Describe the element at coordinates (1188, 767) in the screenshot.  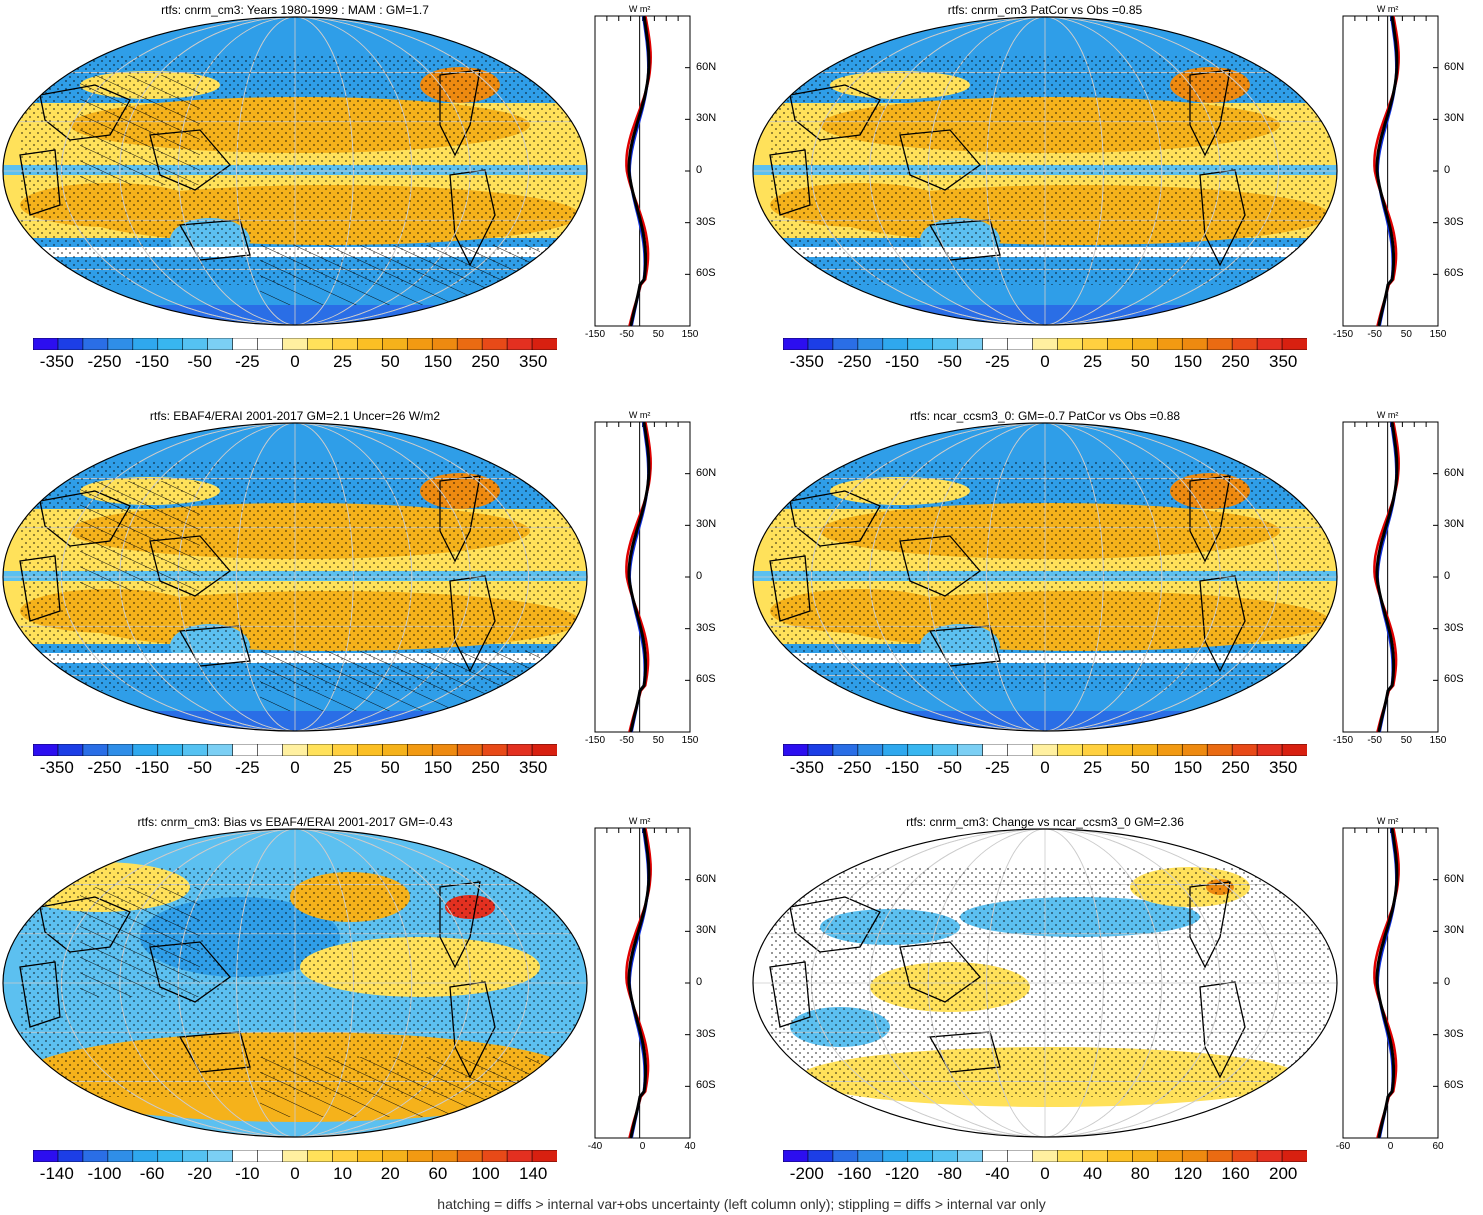
I see `colorbar-tick-label: 150` at that location.